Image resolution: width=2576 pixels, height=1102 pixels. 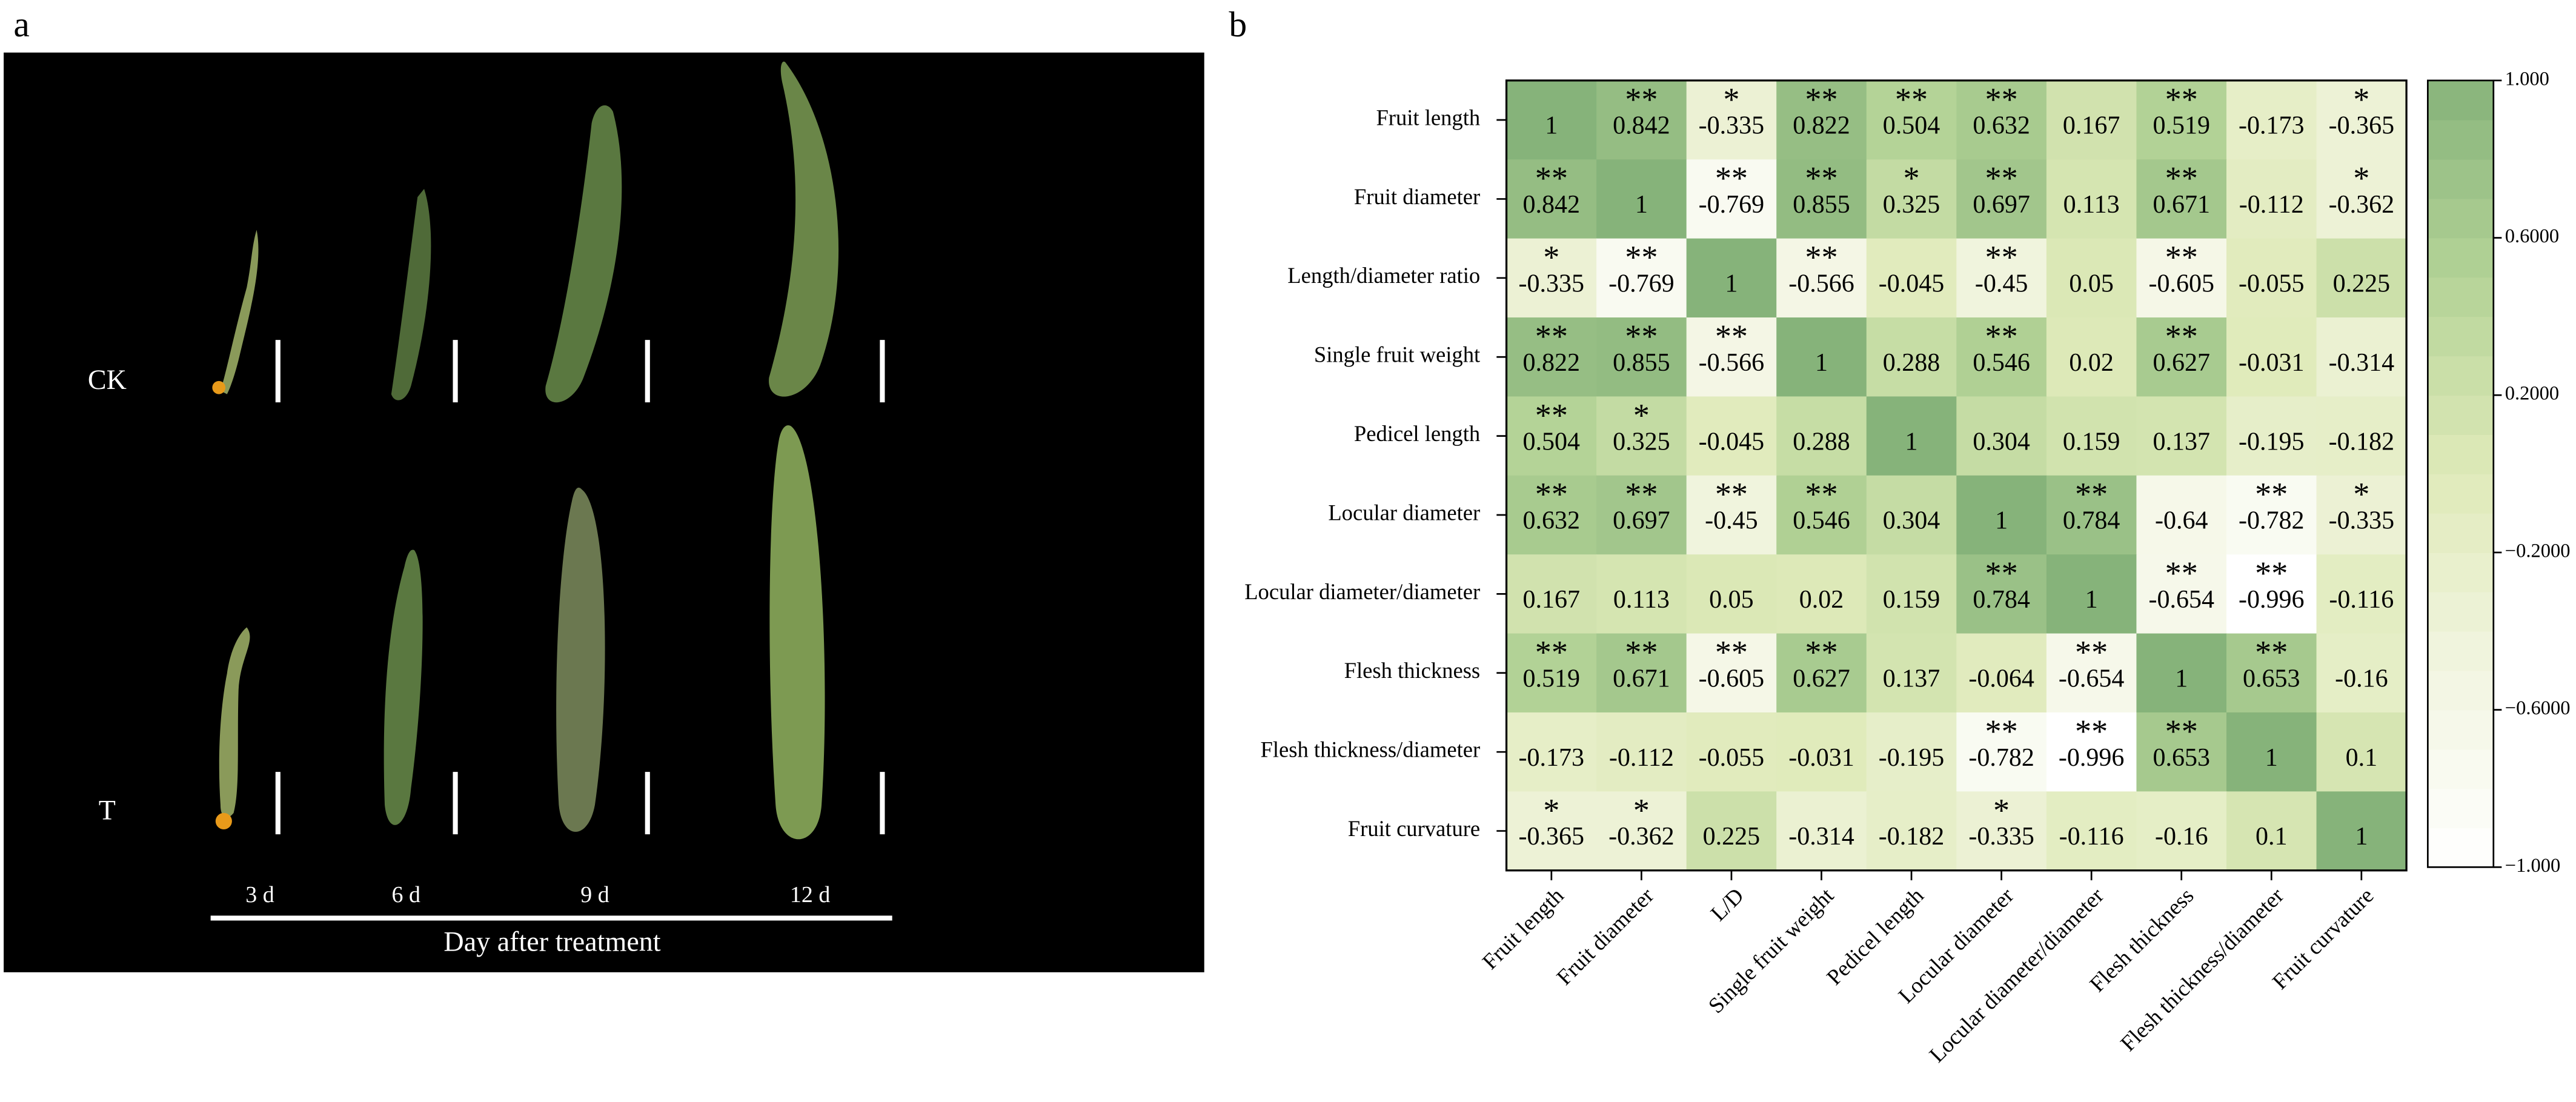 What do you see at coordinates (259, 895) in the screenshot?
I see `day-label: 3 d` at bounding box center [259, 895].